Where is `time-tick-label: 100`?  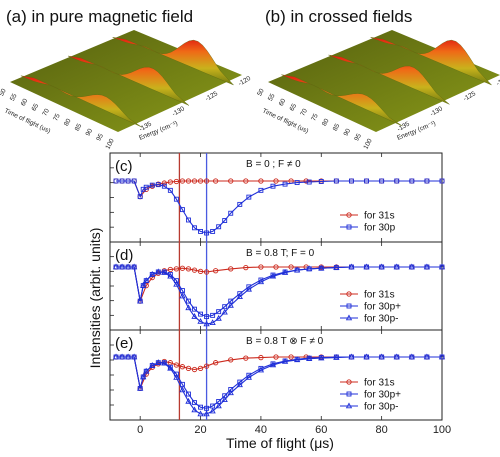
time-tick-label: 100 is located at coordinates (367, 143).